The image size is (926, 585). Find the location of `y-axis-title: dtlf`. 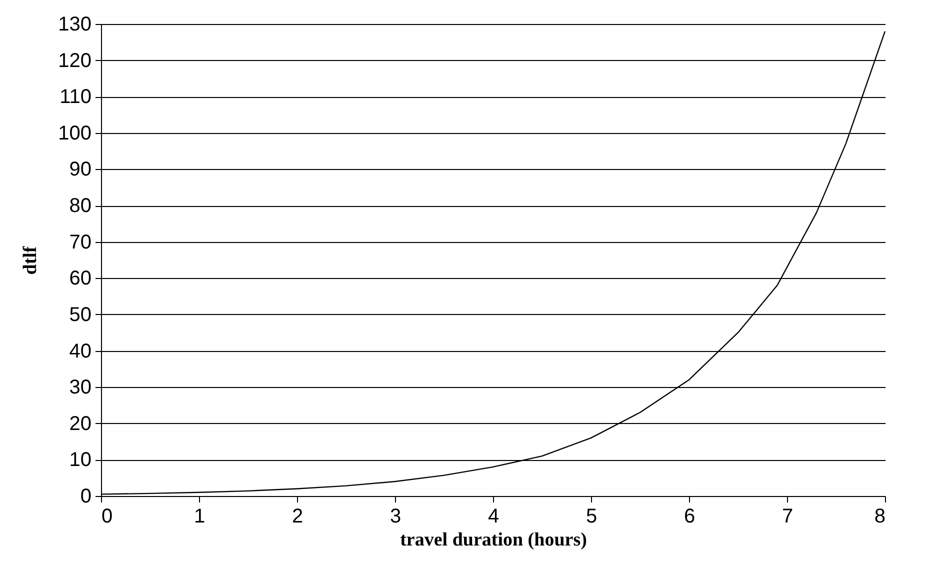

y-axis-title: dtlf is located at coordinates (31, 260).